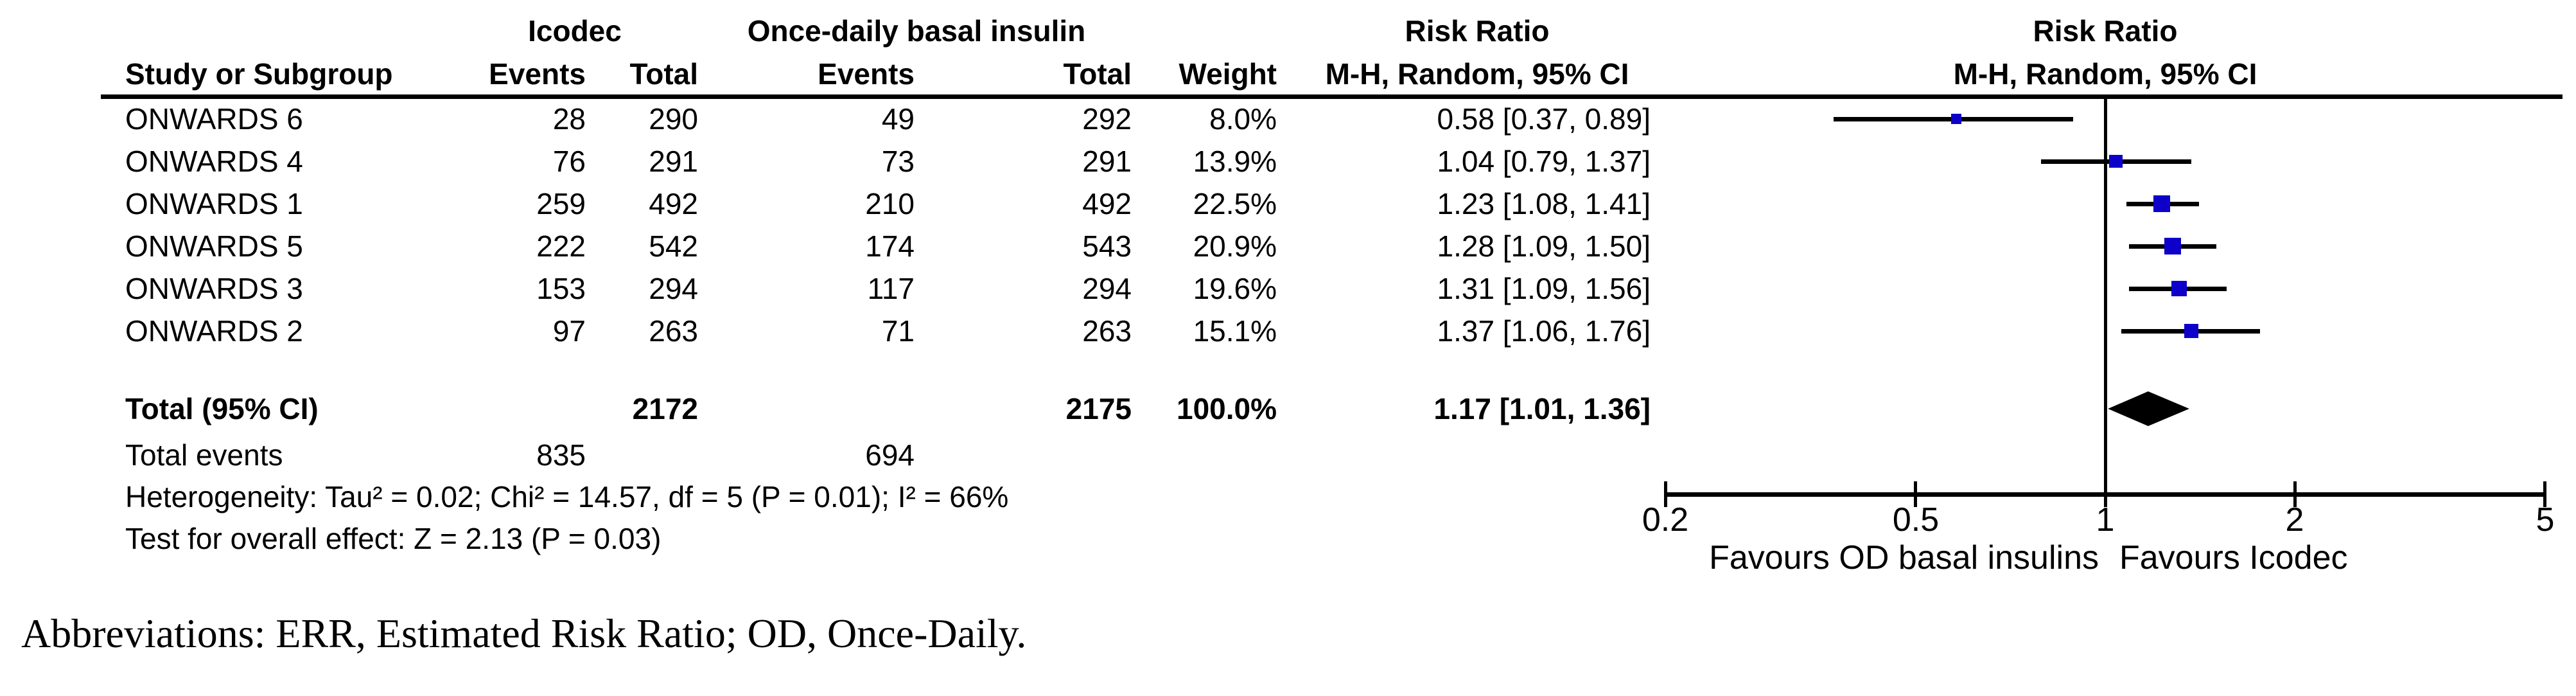 The image size is (2576, 696). Describe the element at coordinates (2105, 31) in the screenshot. I see `risk-ratio-plot-header: Risk Ratio` at that location.